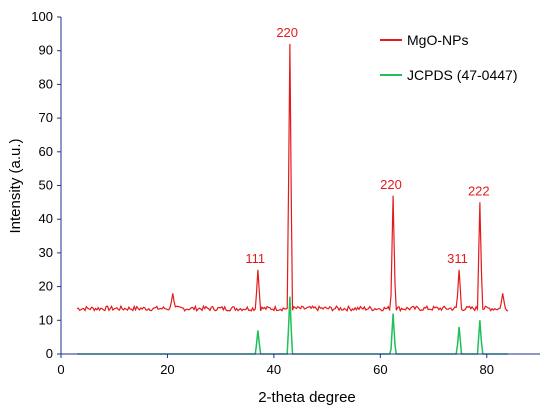 Image resolution: width=550 pixels, height=408 pixels. What do you see at coordinates (167, 369) in the screenshot?
I see `x-tick-label: 20` at bounding box center [167, 369].